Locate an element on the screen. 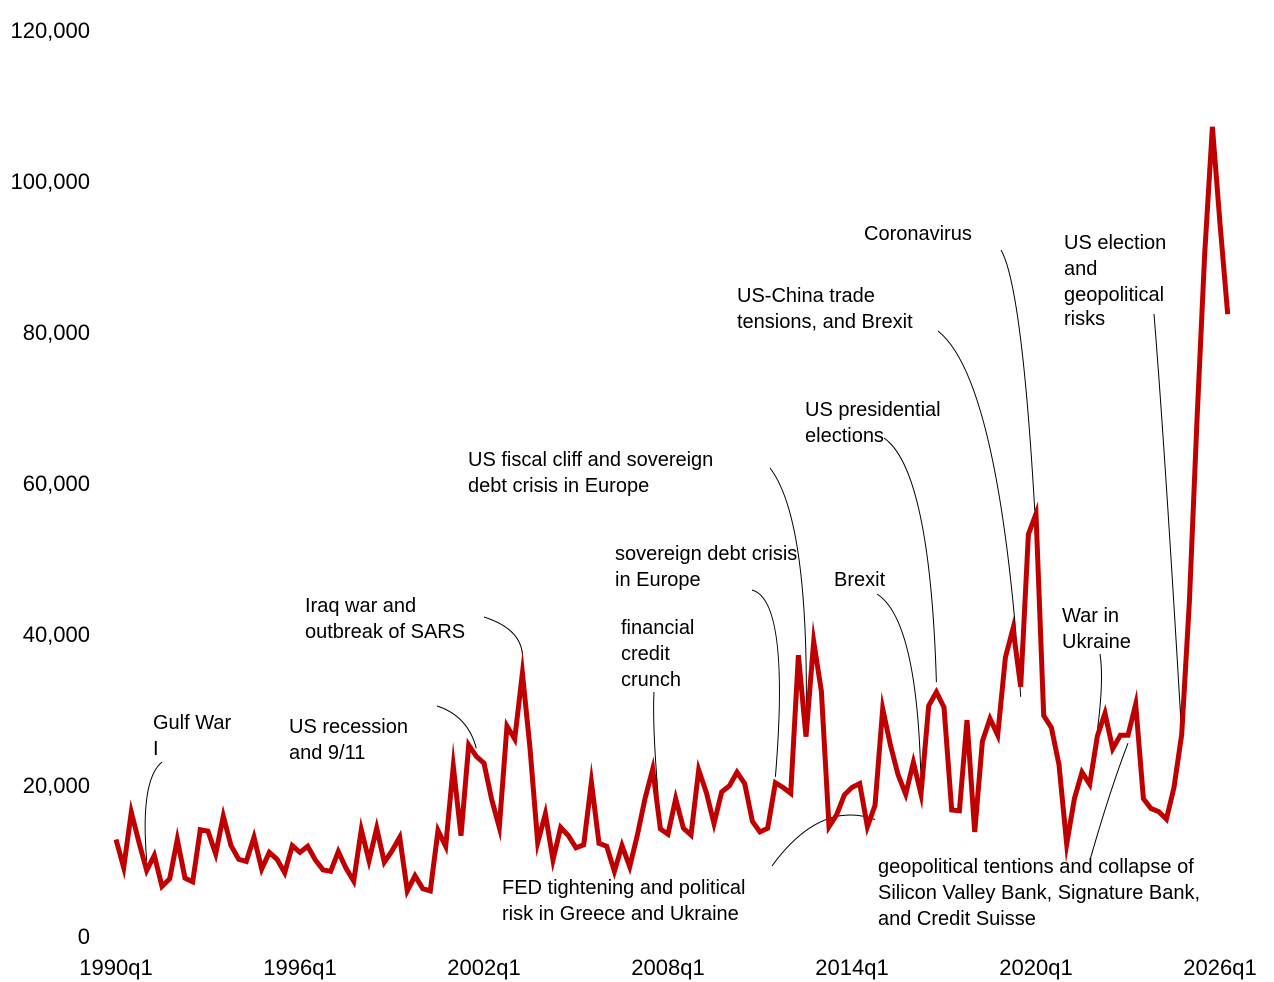  leader-line-fed-tightening is located at coordinates (823, 840).